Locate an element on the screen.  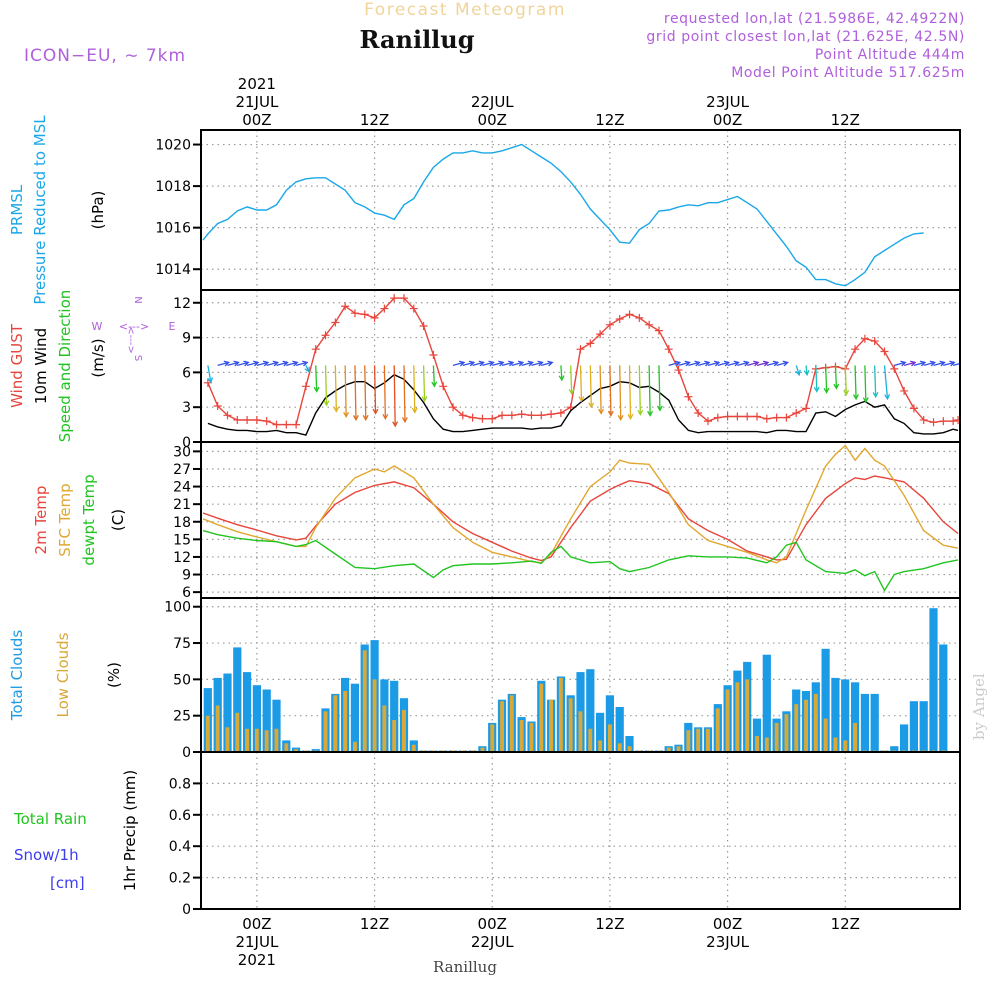
compass-north: N is located at coordinates (137, 299).